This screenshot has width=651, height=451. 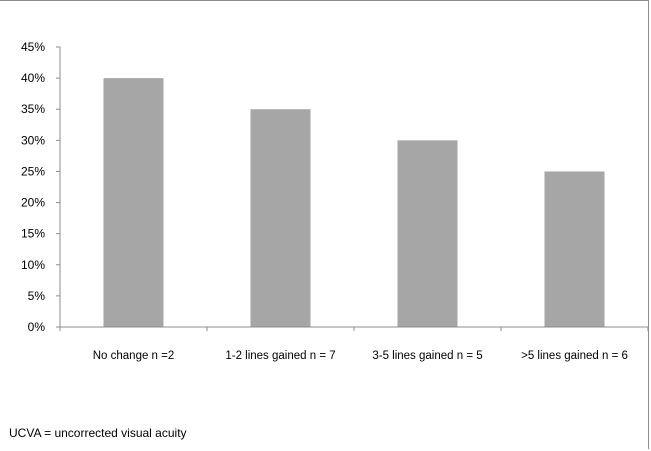 I want to click on y-tick-label: 40%, so click(x=33, y=78).